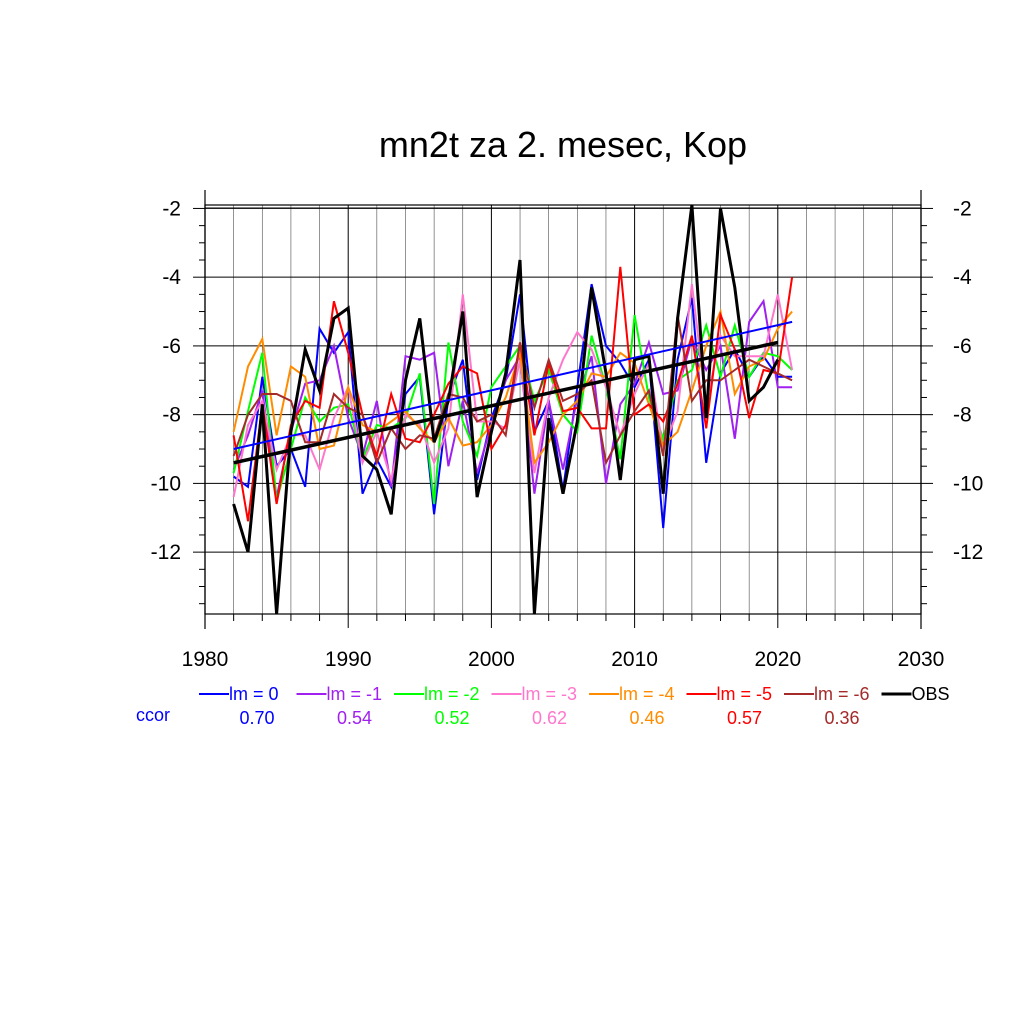 The image size is (1024, 1024). What do you see at coordinates (171, 415) in the screenshot?
I see `y-tick-label-left: -8` at bounding box center [171, 415].